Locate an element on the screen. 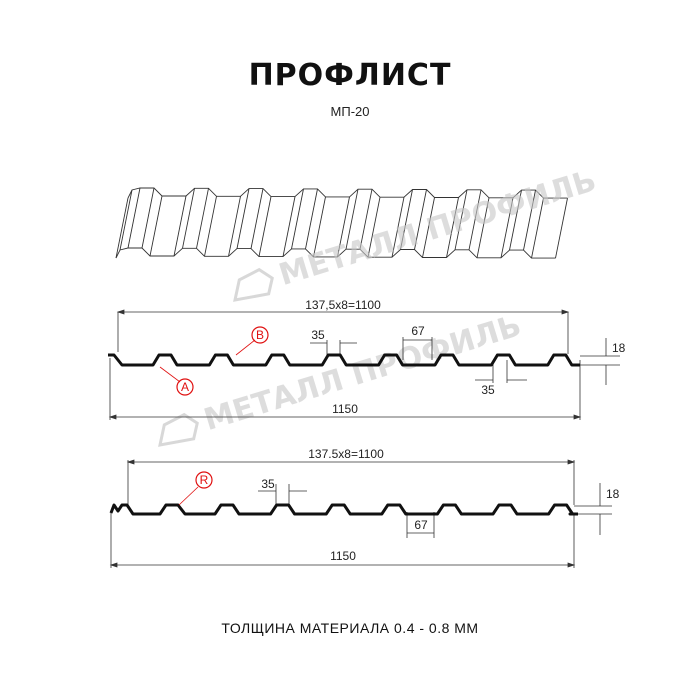  watermark-1: МЕТАЛЛ ПРОФИЛЬ is located at coordinates (416, 232).